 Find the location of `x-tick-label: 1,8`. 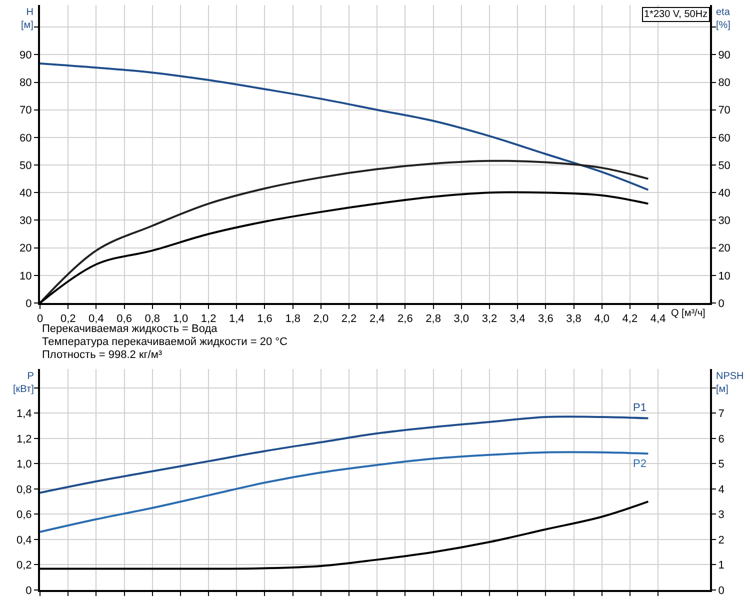

x-tick-label: 1,8 is located at coordinates (292, 319).